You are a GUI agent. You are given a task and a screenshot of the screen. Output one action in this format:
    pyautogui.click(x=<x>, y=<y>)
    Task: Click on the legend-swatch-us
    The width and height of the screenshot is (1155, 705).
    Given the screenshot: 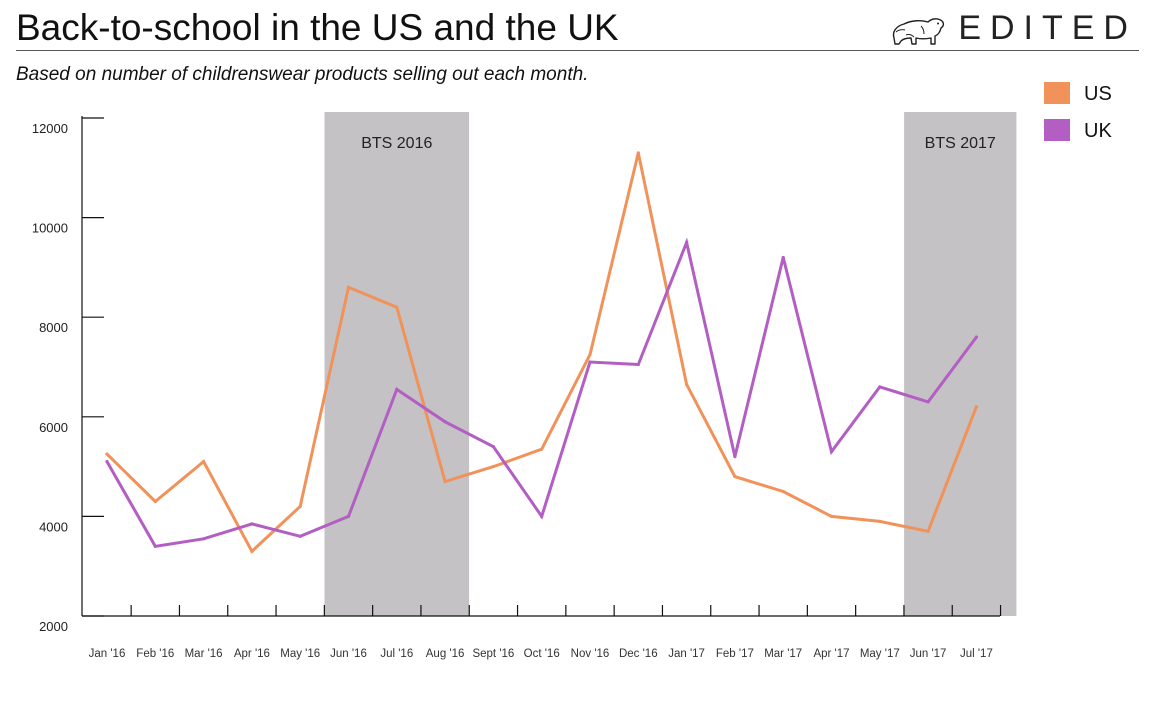 What is the action you would take?
    pyautogui.click(x=1057, y=93)
    